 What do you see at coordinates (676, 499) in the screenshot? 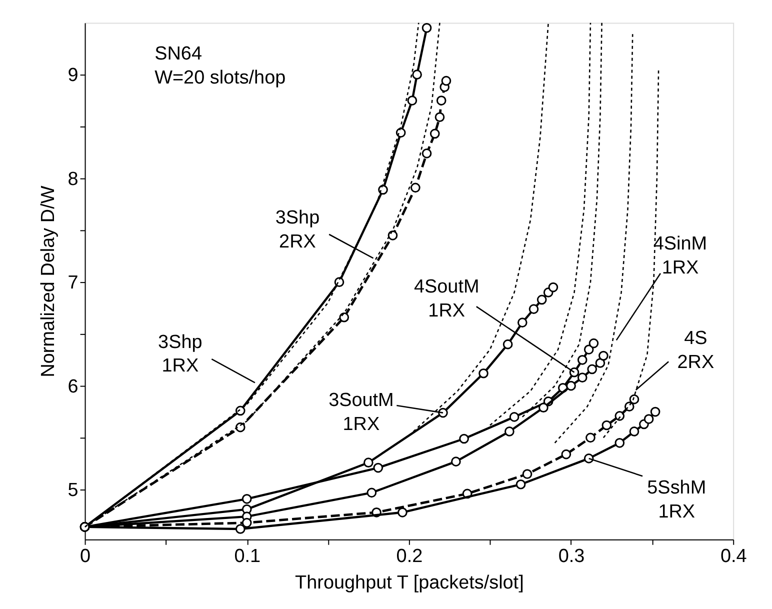
I see `annotation: 5SshM 1RX` at bounding box center [676, 499].